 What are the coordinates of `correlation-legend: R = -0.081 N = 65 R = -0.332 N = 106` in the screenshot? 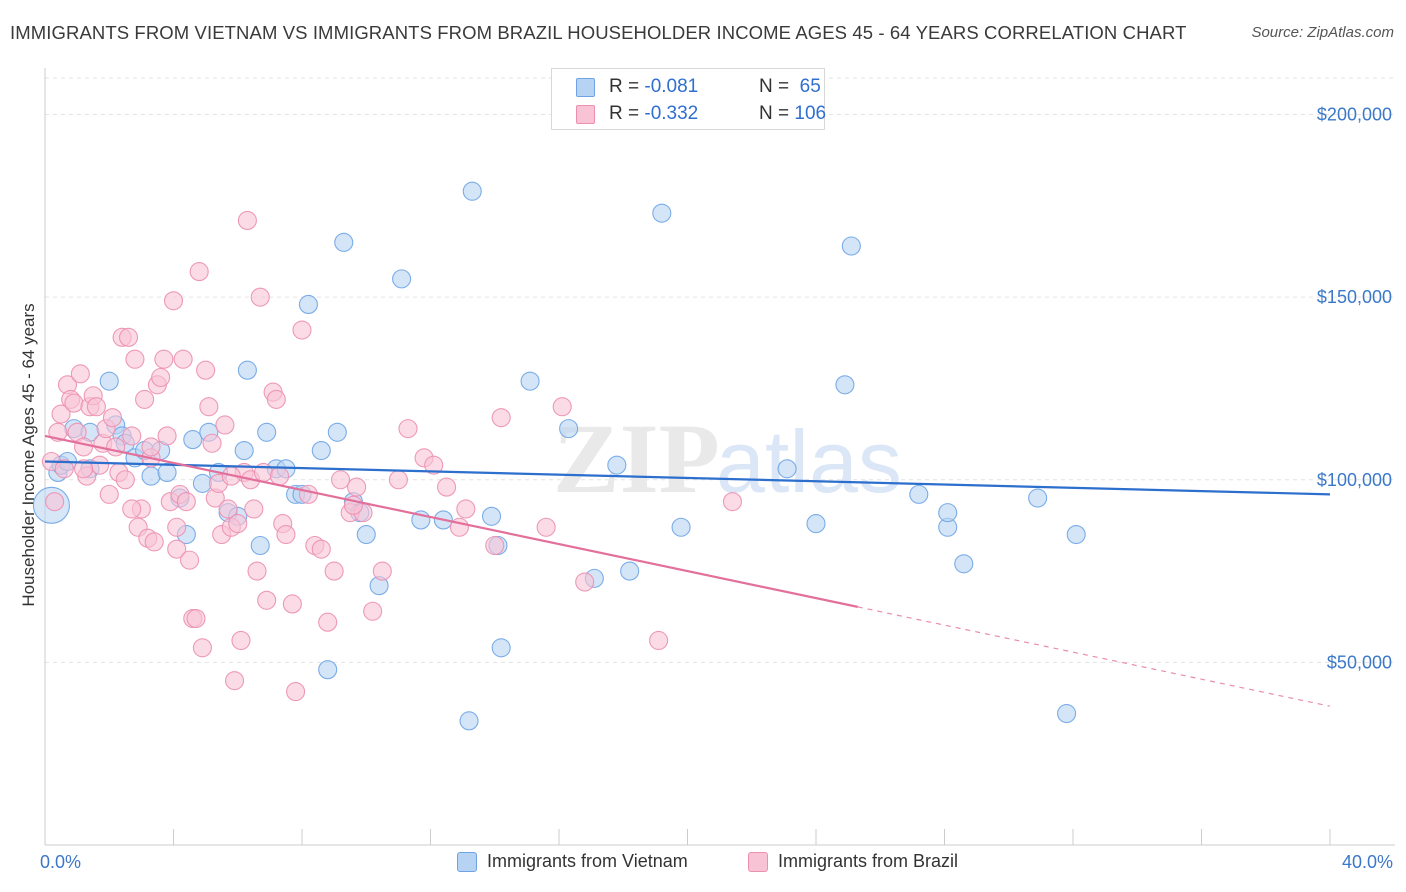 It's located at (688, 99).